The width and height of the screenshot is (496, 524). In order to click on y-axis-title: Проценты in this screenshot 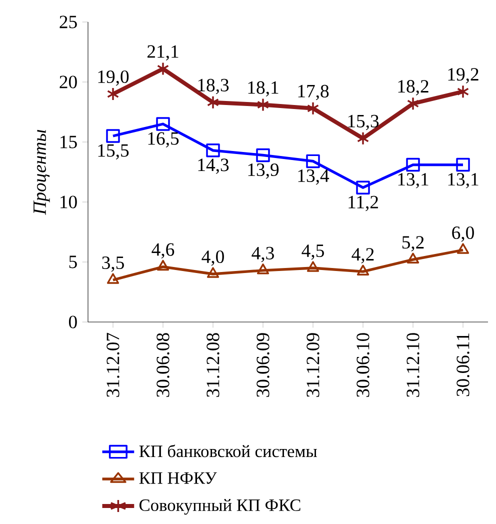, I will do `click(42, 172)`.